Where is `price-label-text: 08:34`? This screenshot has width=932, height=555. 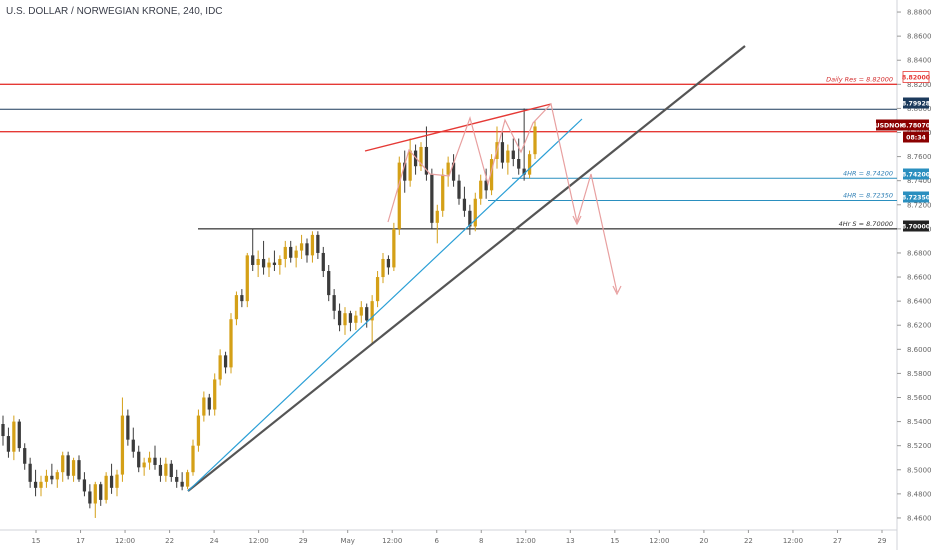
price-label-text: 08:34 is located at coordinates (916, 138).